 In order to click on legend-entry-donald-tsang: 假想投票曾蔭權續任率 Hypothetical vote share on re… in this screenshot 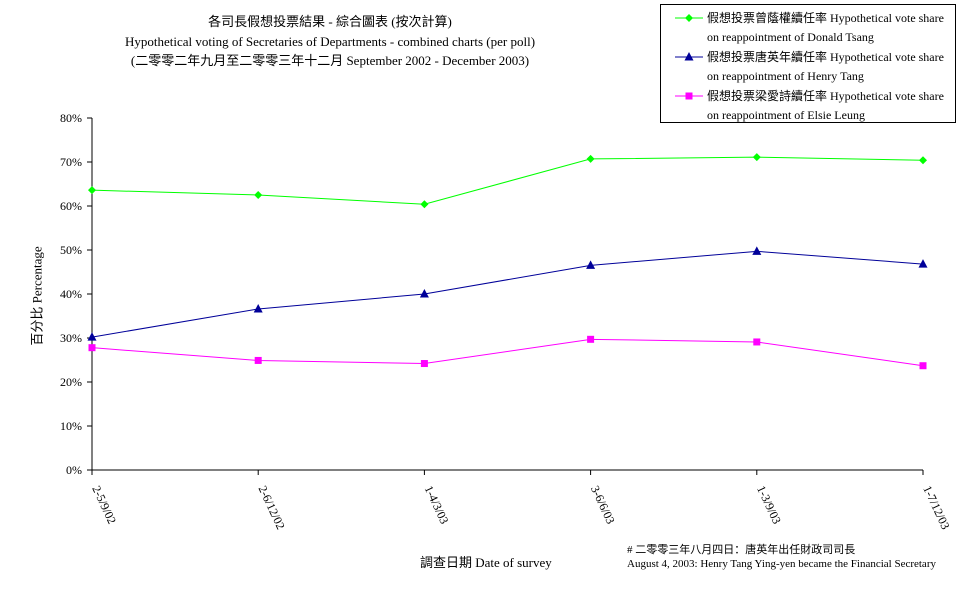, I will do `click(825, 27)`.